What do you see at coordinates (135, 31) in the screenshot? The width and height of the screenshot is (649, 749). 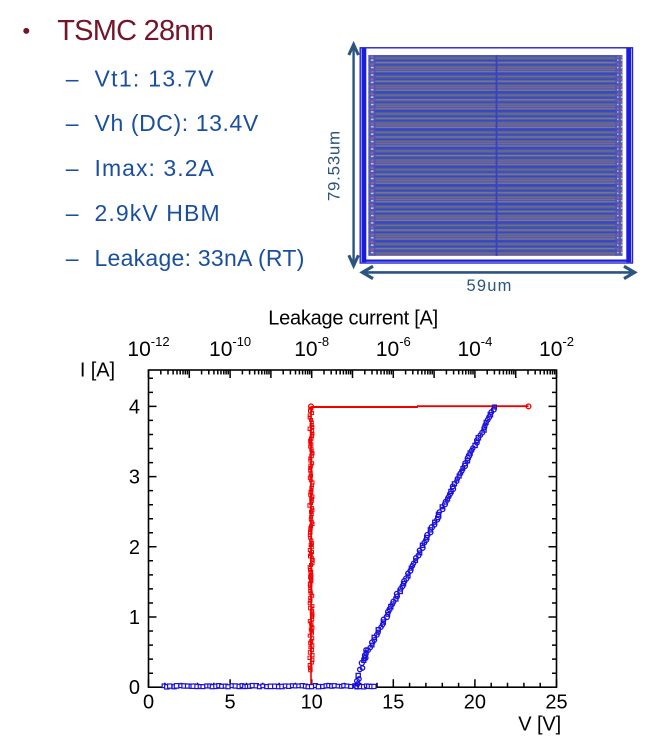 I see `svg-text: TSMC 28nm` at bounding box center [135, 31].